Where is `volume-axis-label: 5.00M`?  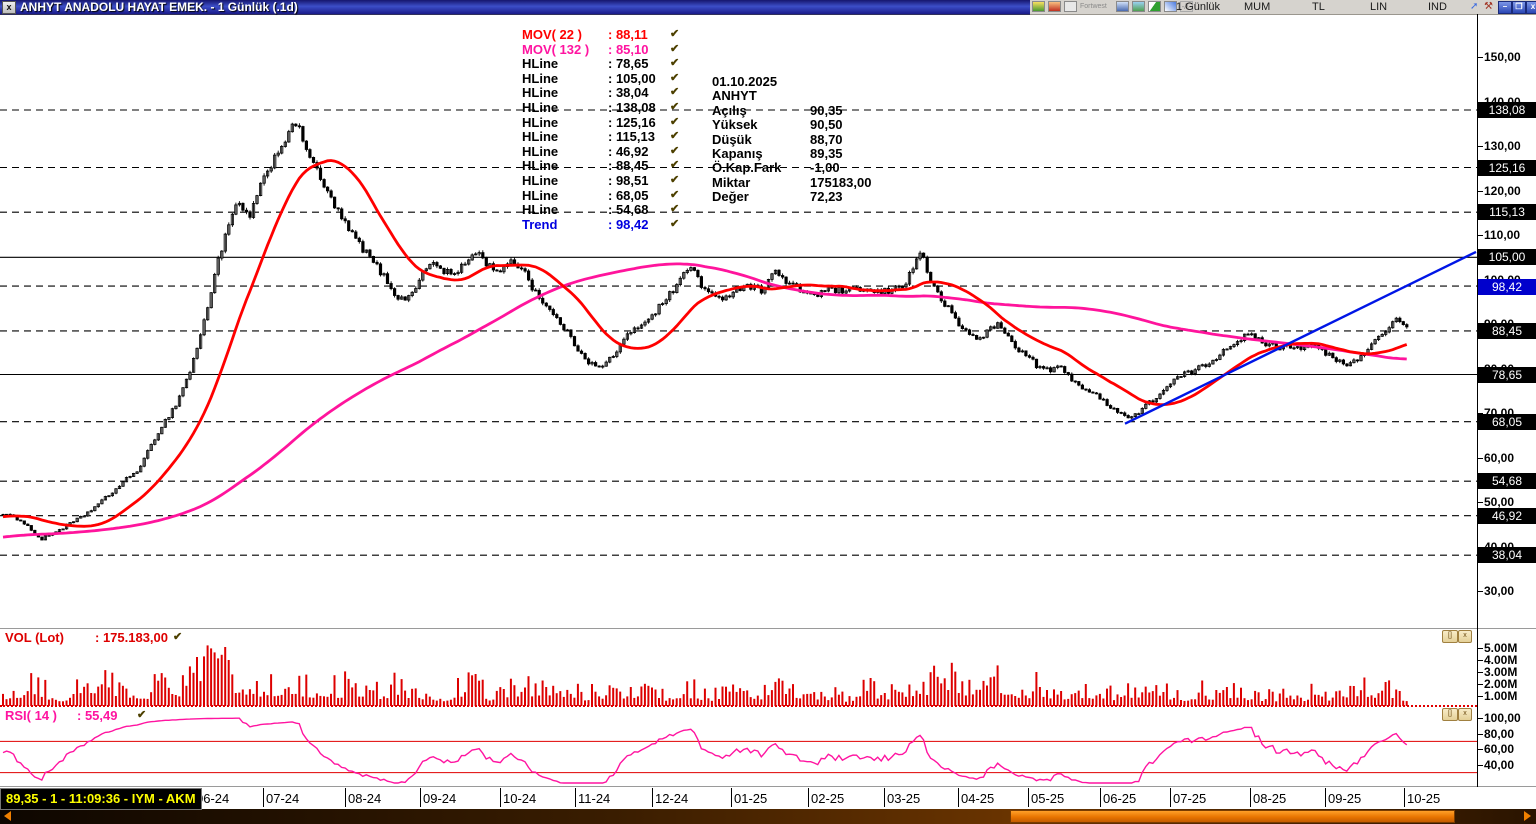
volume-axis-label: 5.00M is located at coordinates (1501, 648).